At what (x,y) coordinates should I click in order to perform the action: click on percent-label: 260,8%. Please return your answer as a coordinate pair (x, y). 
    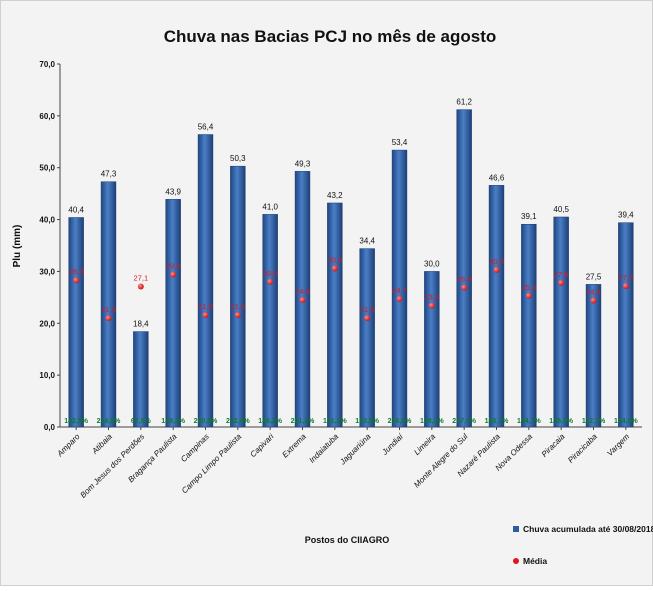
    Looking at the image, I should click on (206, 421).